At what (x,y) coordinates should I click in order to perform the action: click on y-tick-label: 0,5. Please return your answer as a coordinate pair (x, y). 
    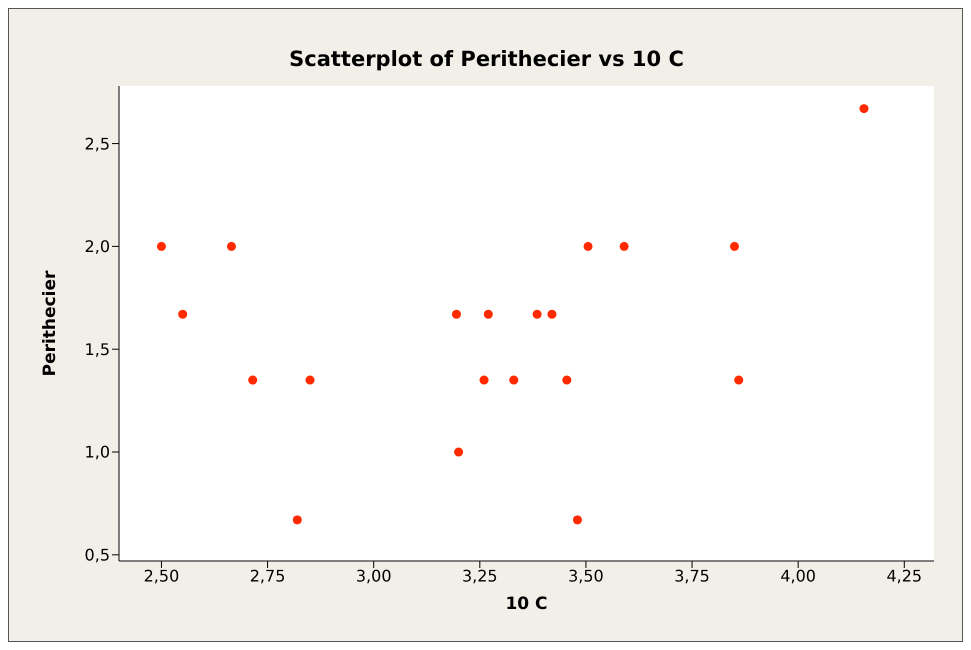
    Looking at the image, I should click on (97, 555).